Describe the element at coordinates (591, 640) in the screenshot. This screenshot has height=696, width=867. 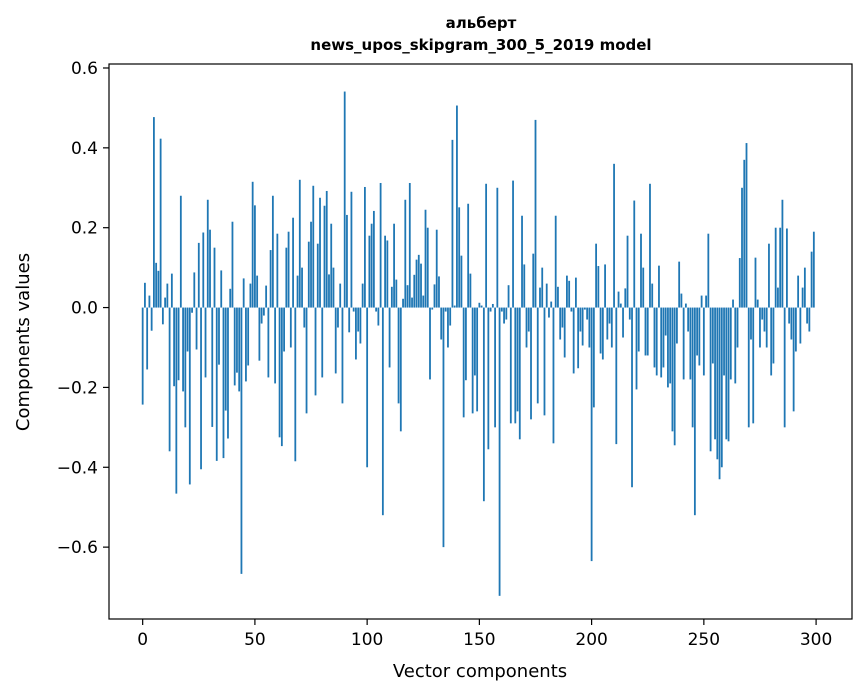
I see `x-tick-label: 200` at that location.